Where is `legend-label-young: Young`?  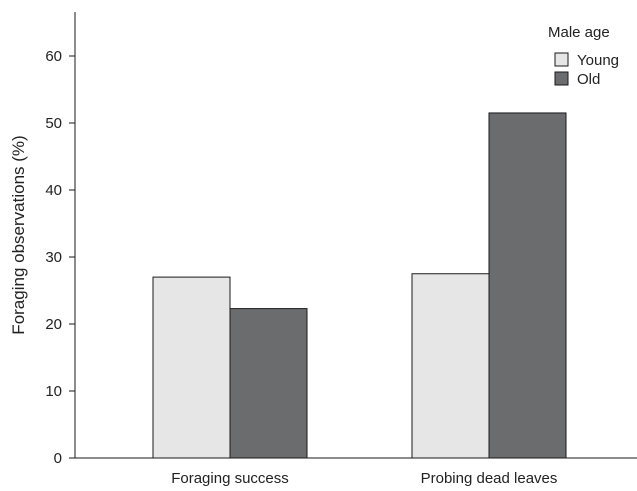 legend-label-young: Young is located at coordinates (598, 60).